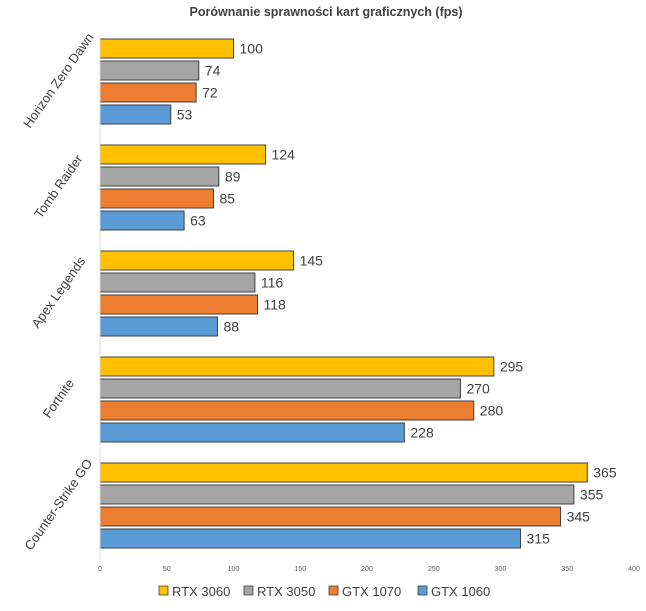 This screenshot has height=611, width=646. I want to click on data-label-horizon-zero-dawn-gtx-1060: 53, so click(185, 115).